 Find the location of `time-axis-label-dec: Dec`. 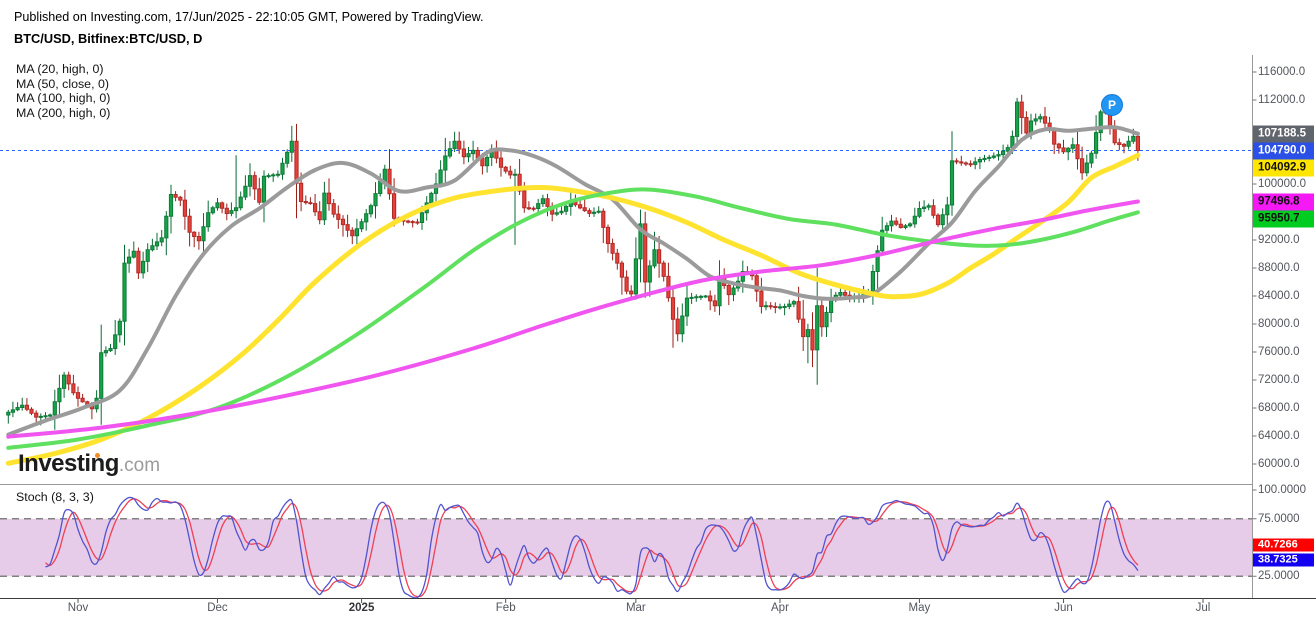

time-axis-label-dec: Dec is located at coordinates (217, 608).